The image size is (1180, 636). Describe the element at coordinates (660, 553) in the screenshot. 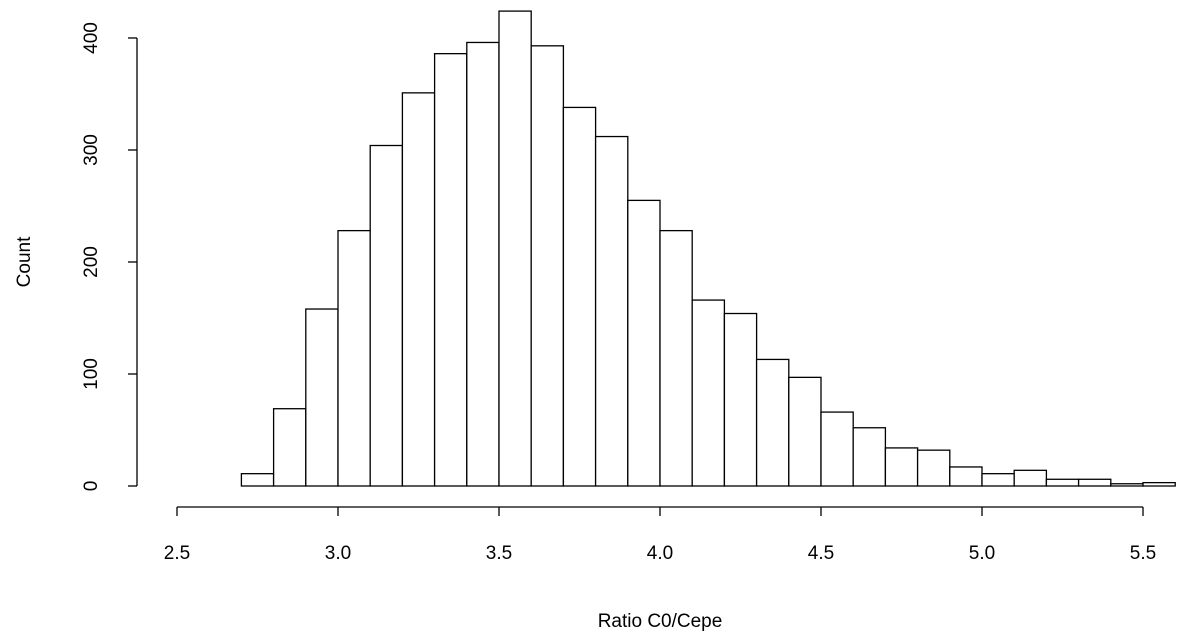

I see `x-tick-label: 4.0` at that location.